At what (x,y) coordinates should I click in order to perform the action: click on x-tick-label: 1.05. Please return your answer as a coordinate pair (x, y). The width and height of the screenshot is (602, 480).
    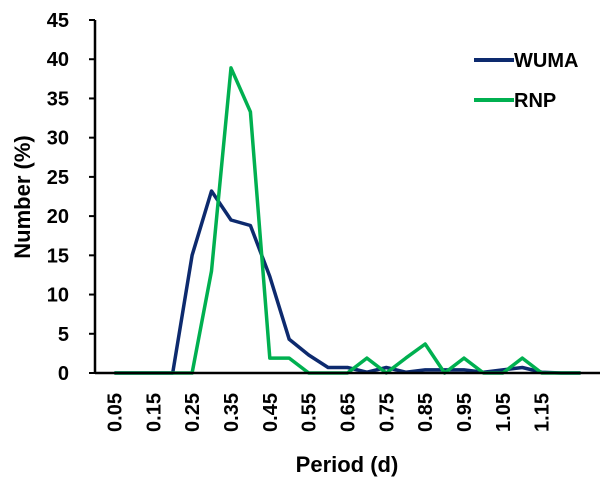
    Looking at the image, I should click on (504, 412).